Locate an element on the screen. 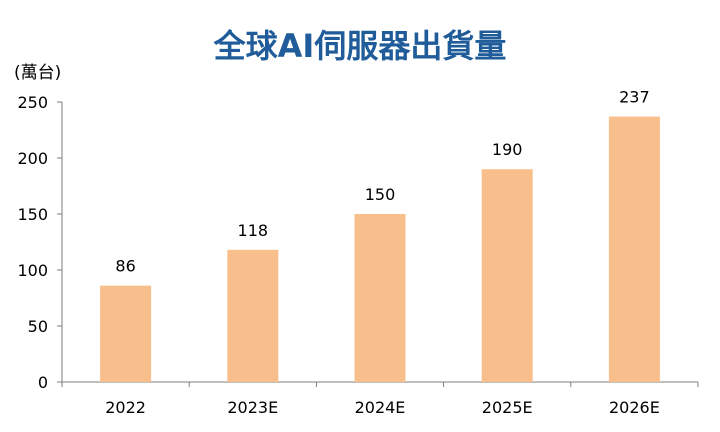  bar-2022 is located at coordinates (126, 333).